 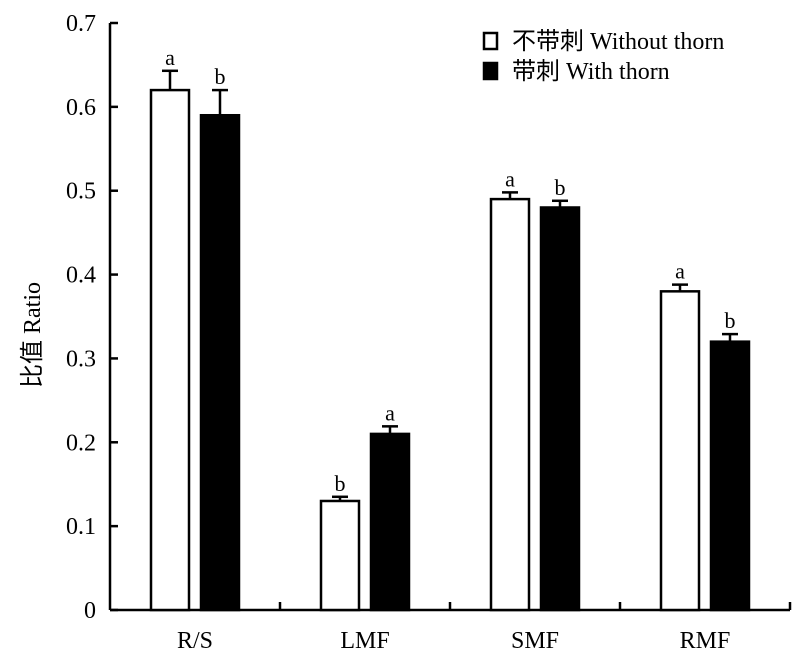 I want to click on y-tick-label: 0.6, so click(x=81, y=108).